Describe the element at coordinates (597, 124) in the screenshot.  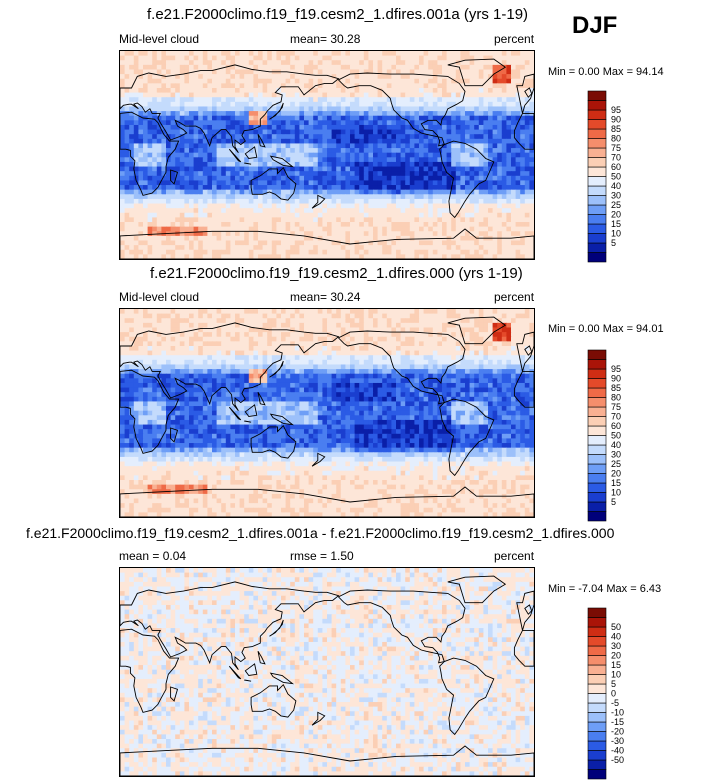
I see `colorbar-cell` at that location.